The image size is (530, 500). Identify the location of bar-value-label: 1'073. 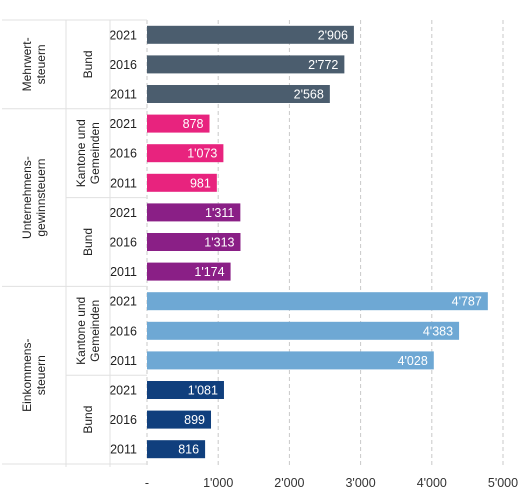
(202, 154).